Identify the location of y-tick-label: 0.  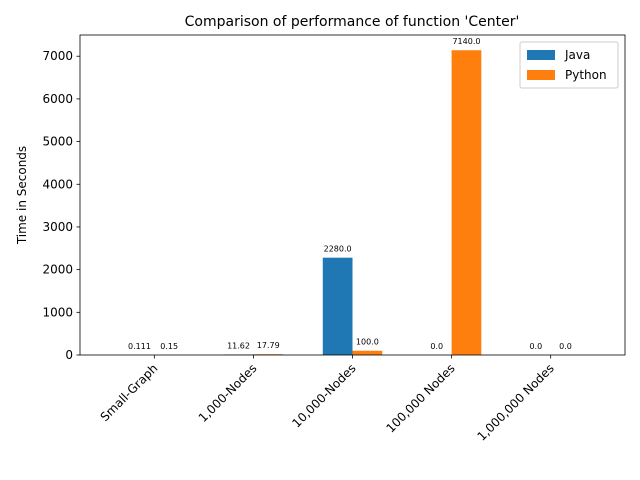
(69, 355).